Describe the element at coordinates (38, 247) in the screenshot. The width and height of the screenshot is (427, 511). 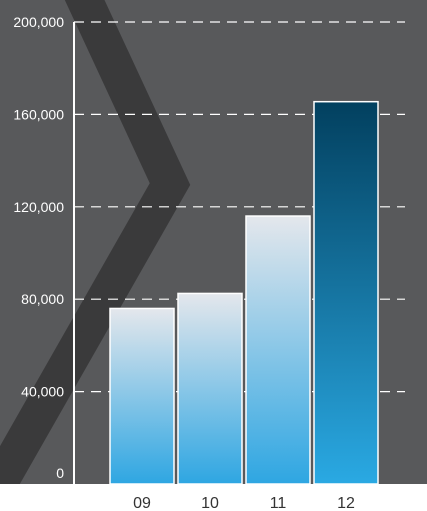
I see `y-tick-labels: 0 40,000 80,000 120,000 160,000 200,000` at that location.